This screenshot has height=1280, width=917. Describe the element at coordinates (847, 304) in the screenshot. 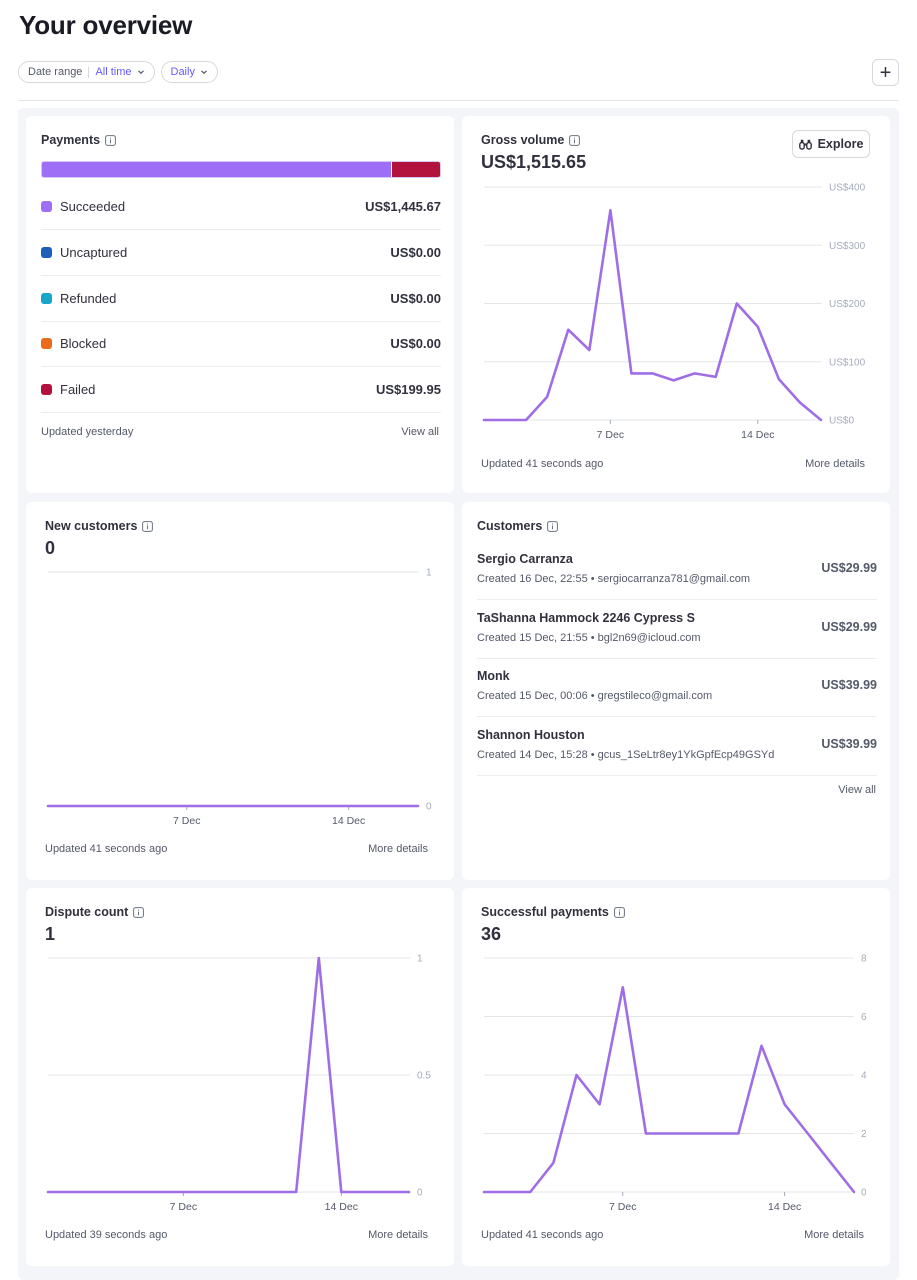

I see `y-tick-label: US$200` at that location.